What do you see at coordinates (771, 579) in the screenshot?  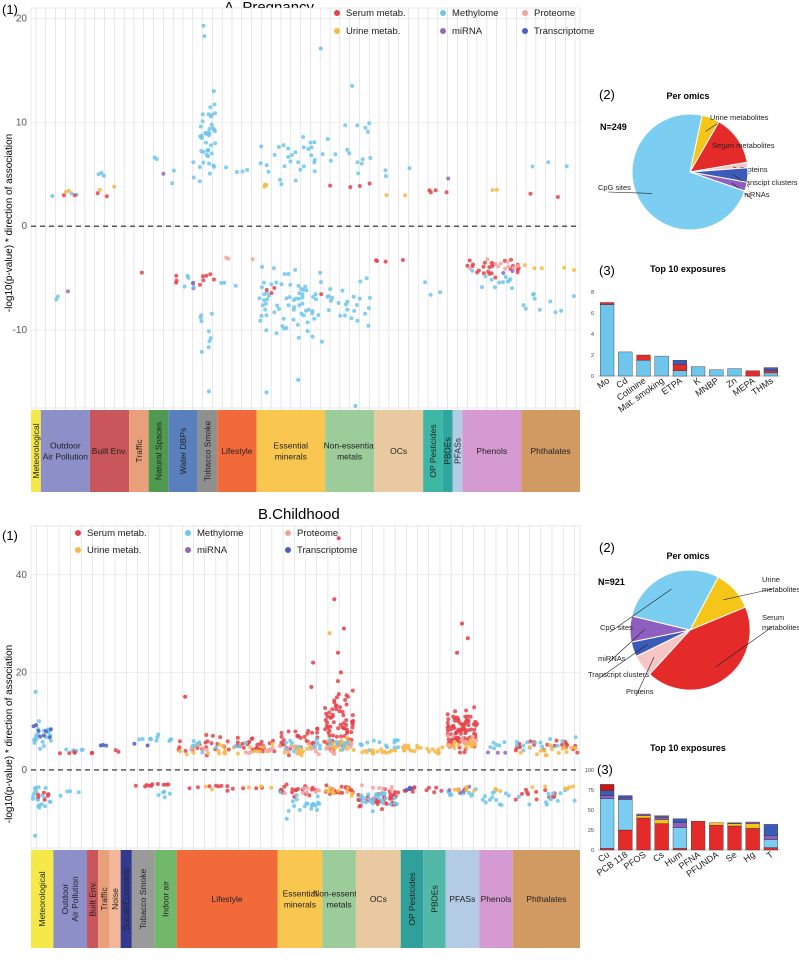 I see `panel-b-pie-label: Urine` at bounding box center [771, 579].